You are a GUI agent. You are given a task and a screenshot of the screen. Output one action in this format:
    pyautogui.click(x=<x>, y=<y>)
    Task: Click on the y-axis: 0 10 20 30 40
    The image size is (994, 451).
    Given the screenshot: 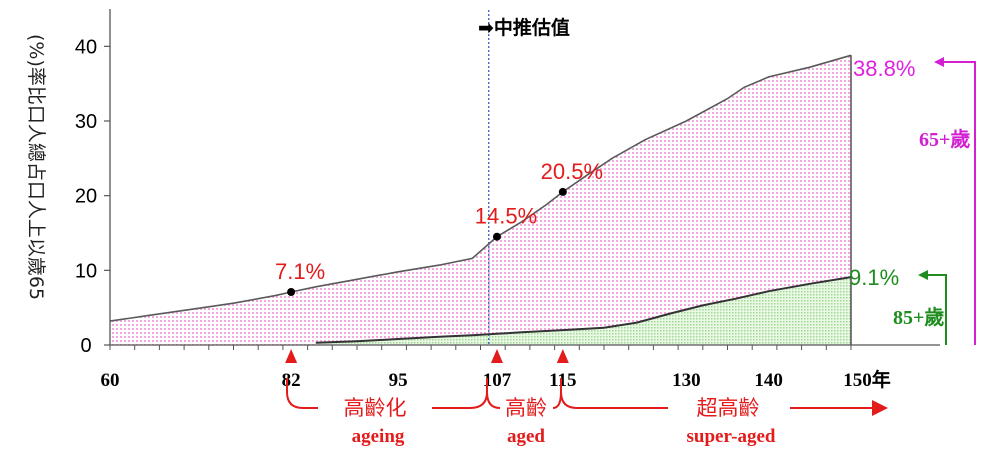 What is the action you would take?
    pyautogui.click(x=93, y=183)
    